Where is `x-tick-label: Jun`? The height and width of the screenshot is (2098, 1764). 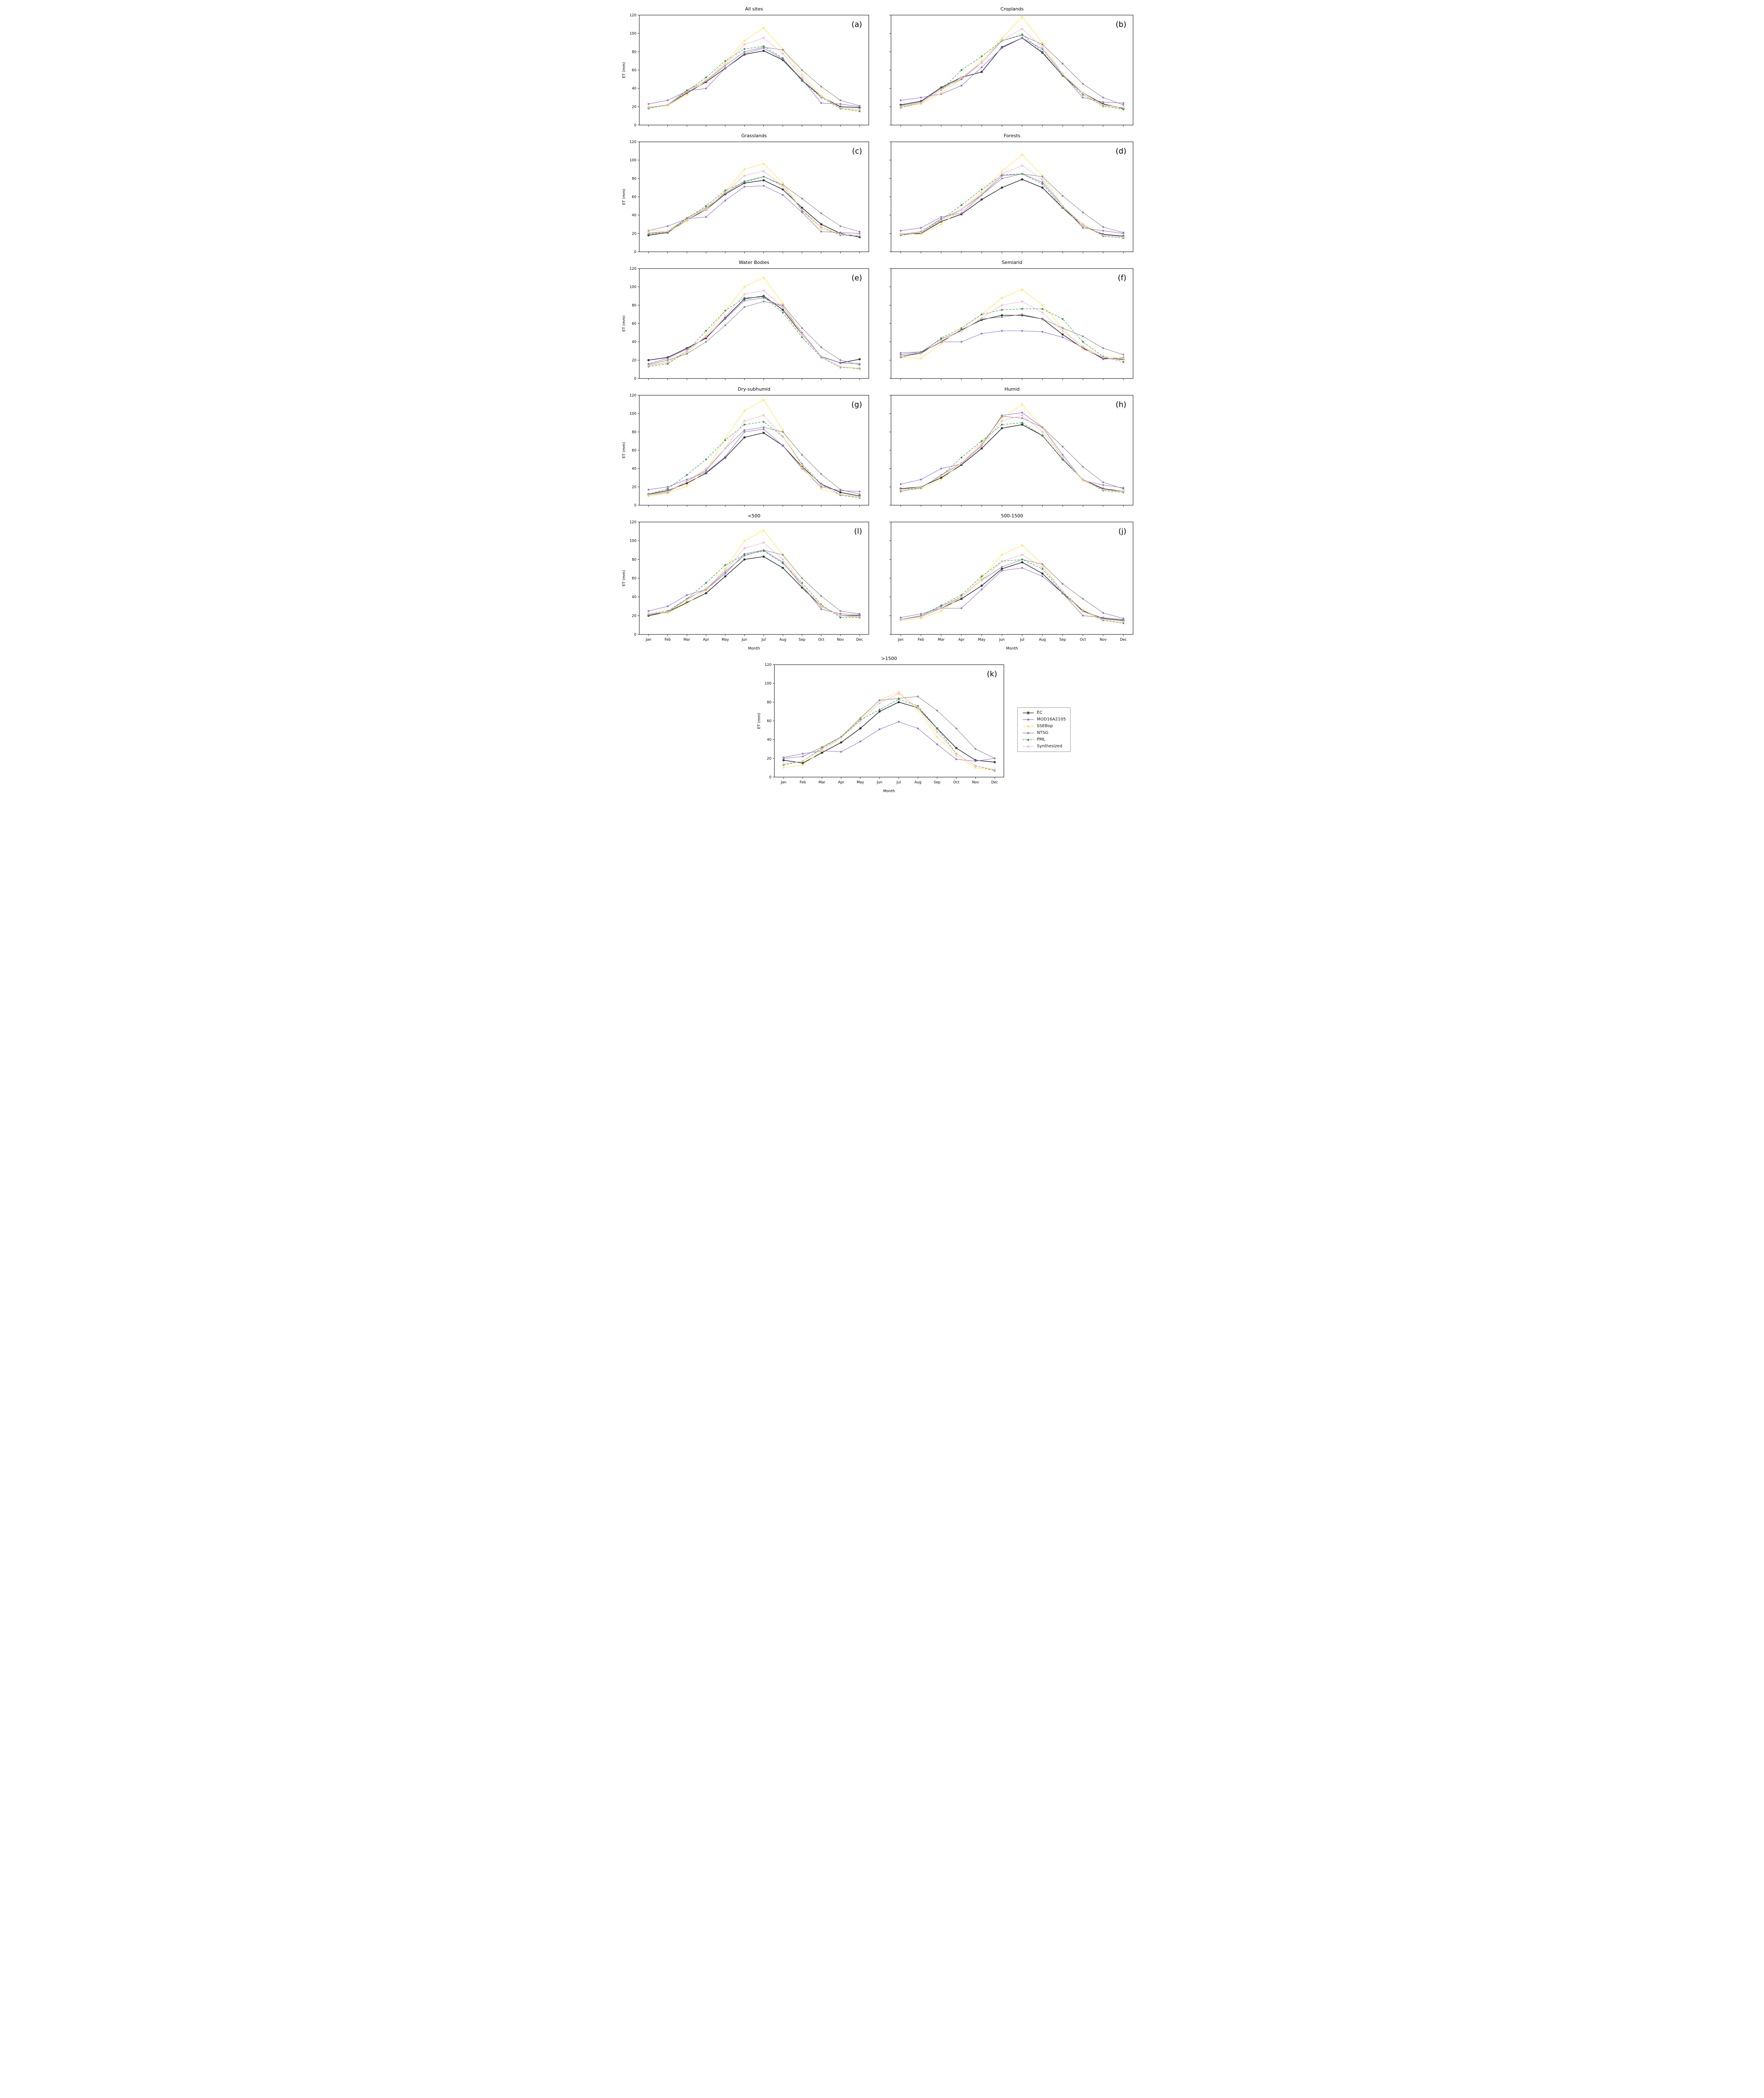 x-tick-label: Jun is located at coordinates (1001, 640).